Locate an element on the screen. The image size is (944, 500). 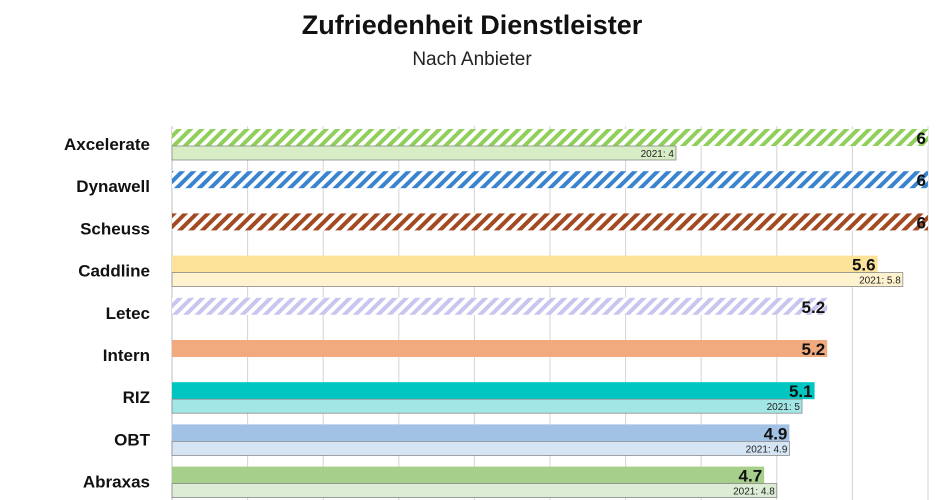
value-label: 4.7 is located at coordinates (751, 476).